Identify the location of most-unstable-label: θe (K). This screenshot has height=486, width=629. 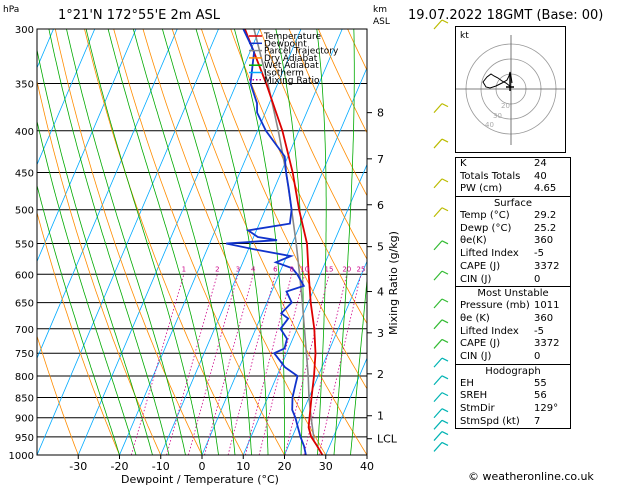
(475, 318).